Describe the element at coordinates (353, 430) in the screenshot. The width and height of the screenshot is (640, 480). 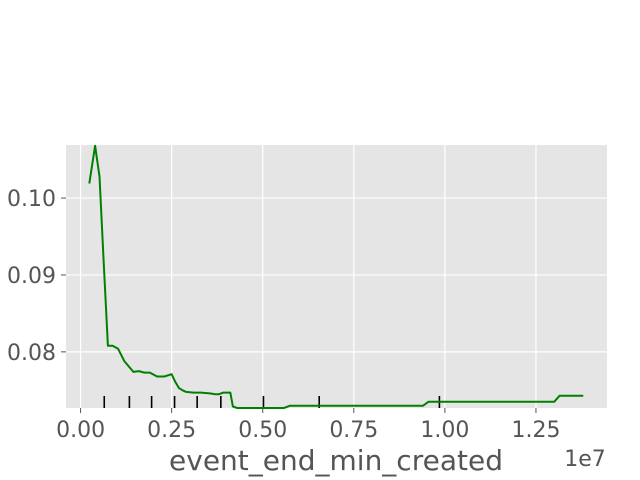
I see `x-tick-label: 0.75` at that location.